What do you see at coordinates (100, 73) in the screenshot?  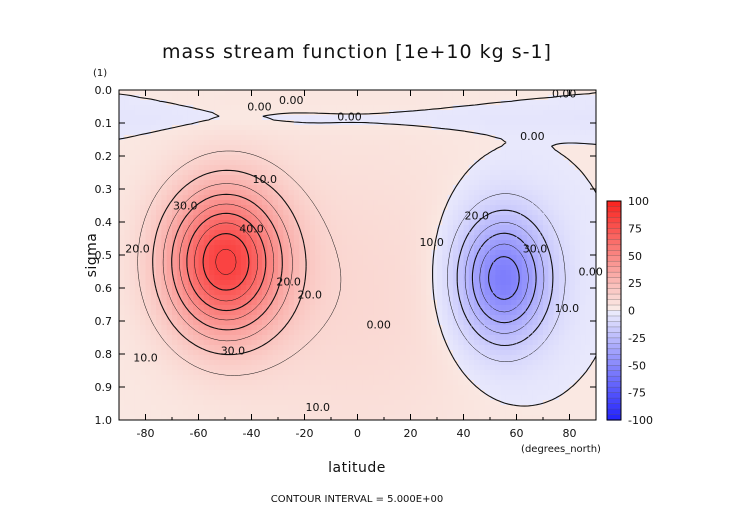 I see `y-units: (1)` at bounding box center [100, 73].